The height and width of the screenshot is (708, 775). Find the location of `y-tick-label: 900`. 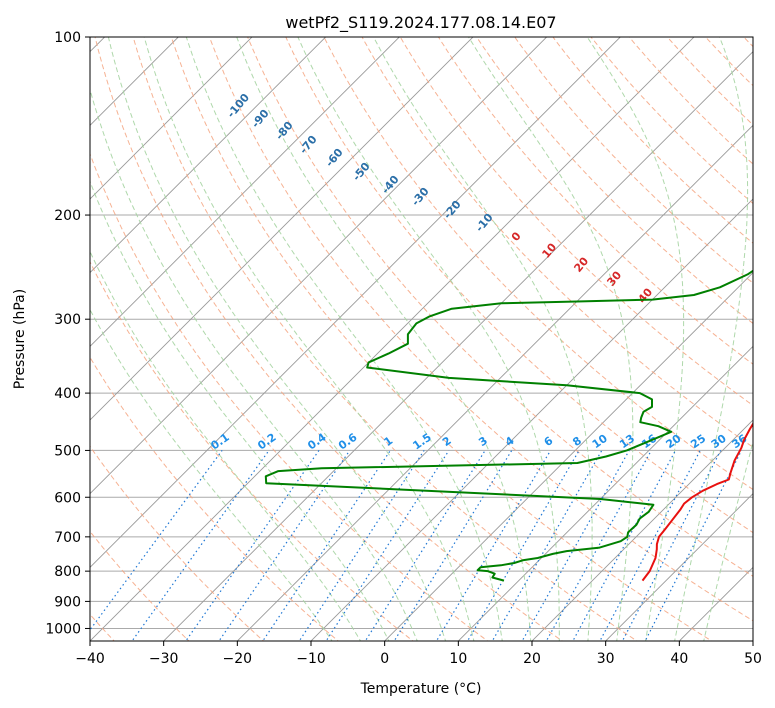

y-tick-label: 900 is located at coordinates (67, 602).